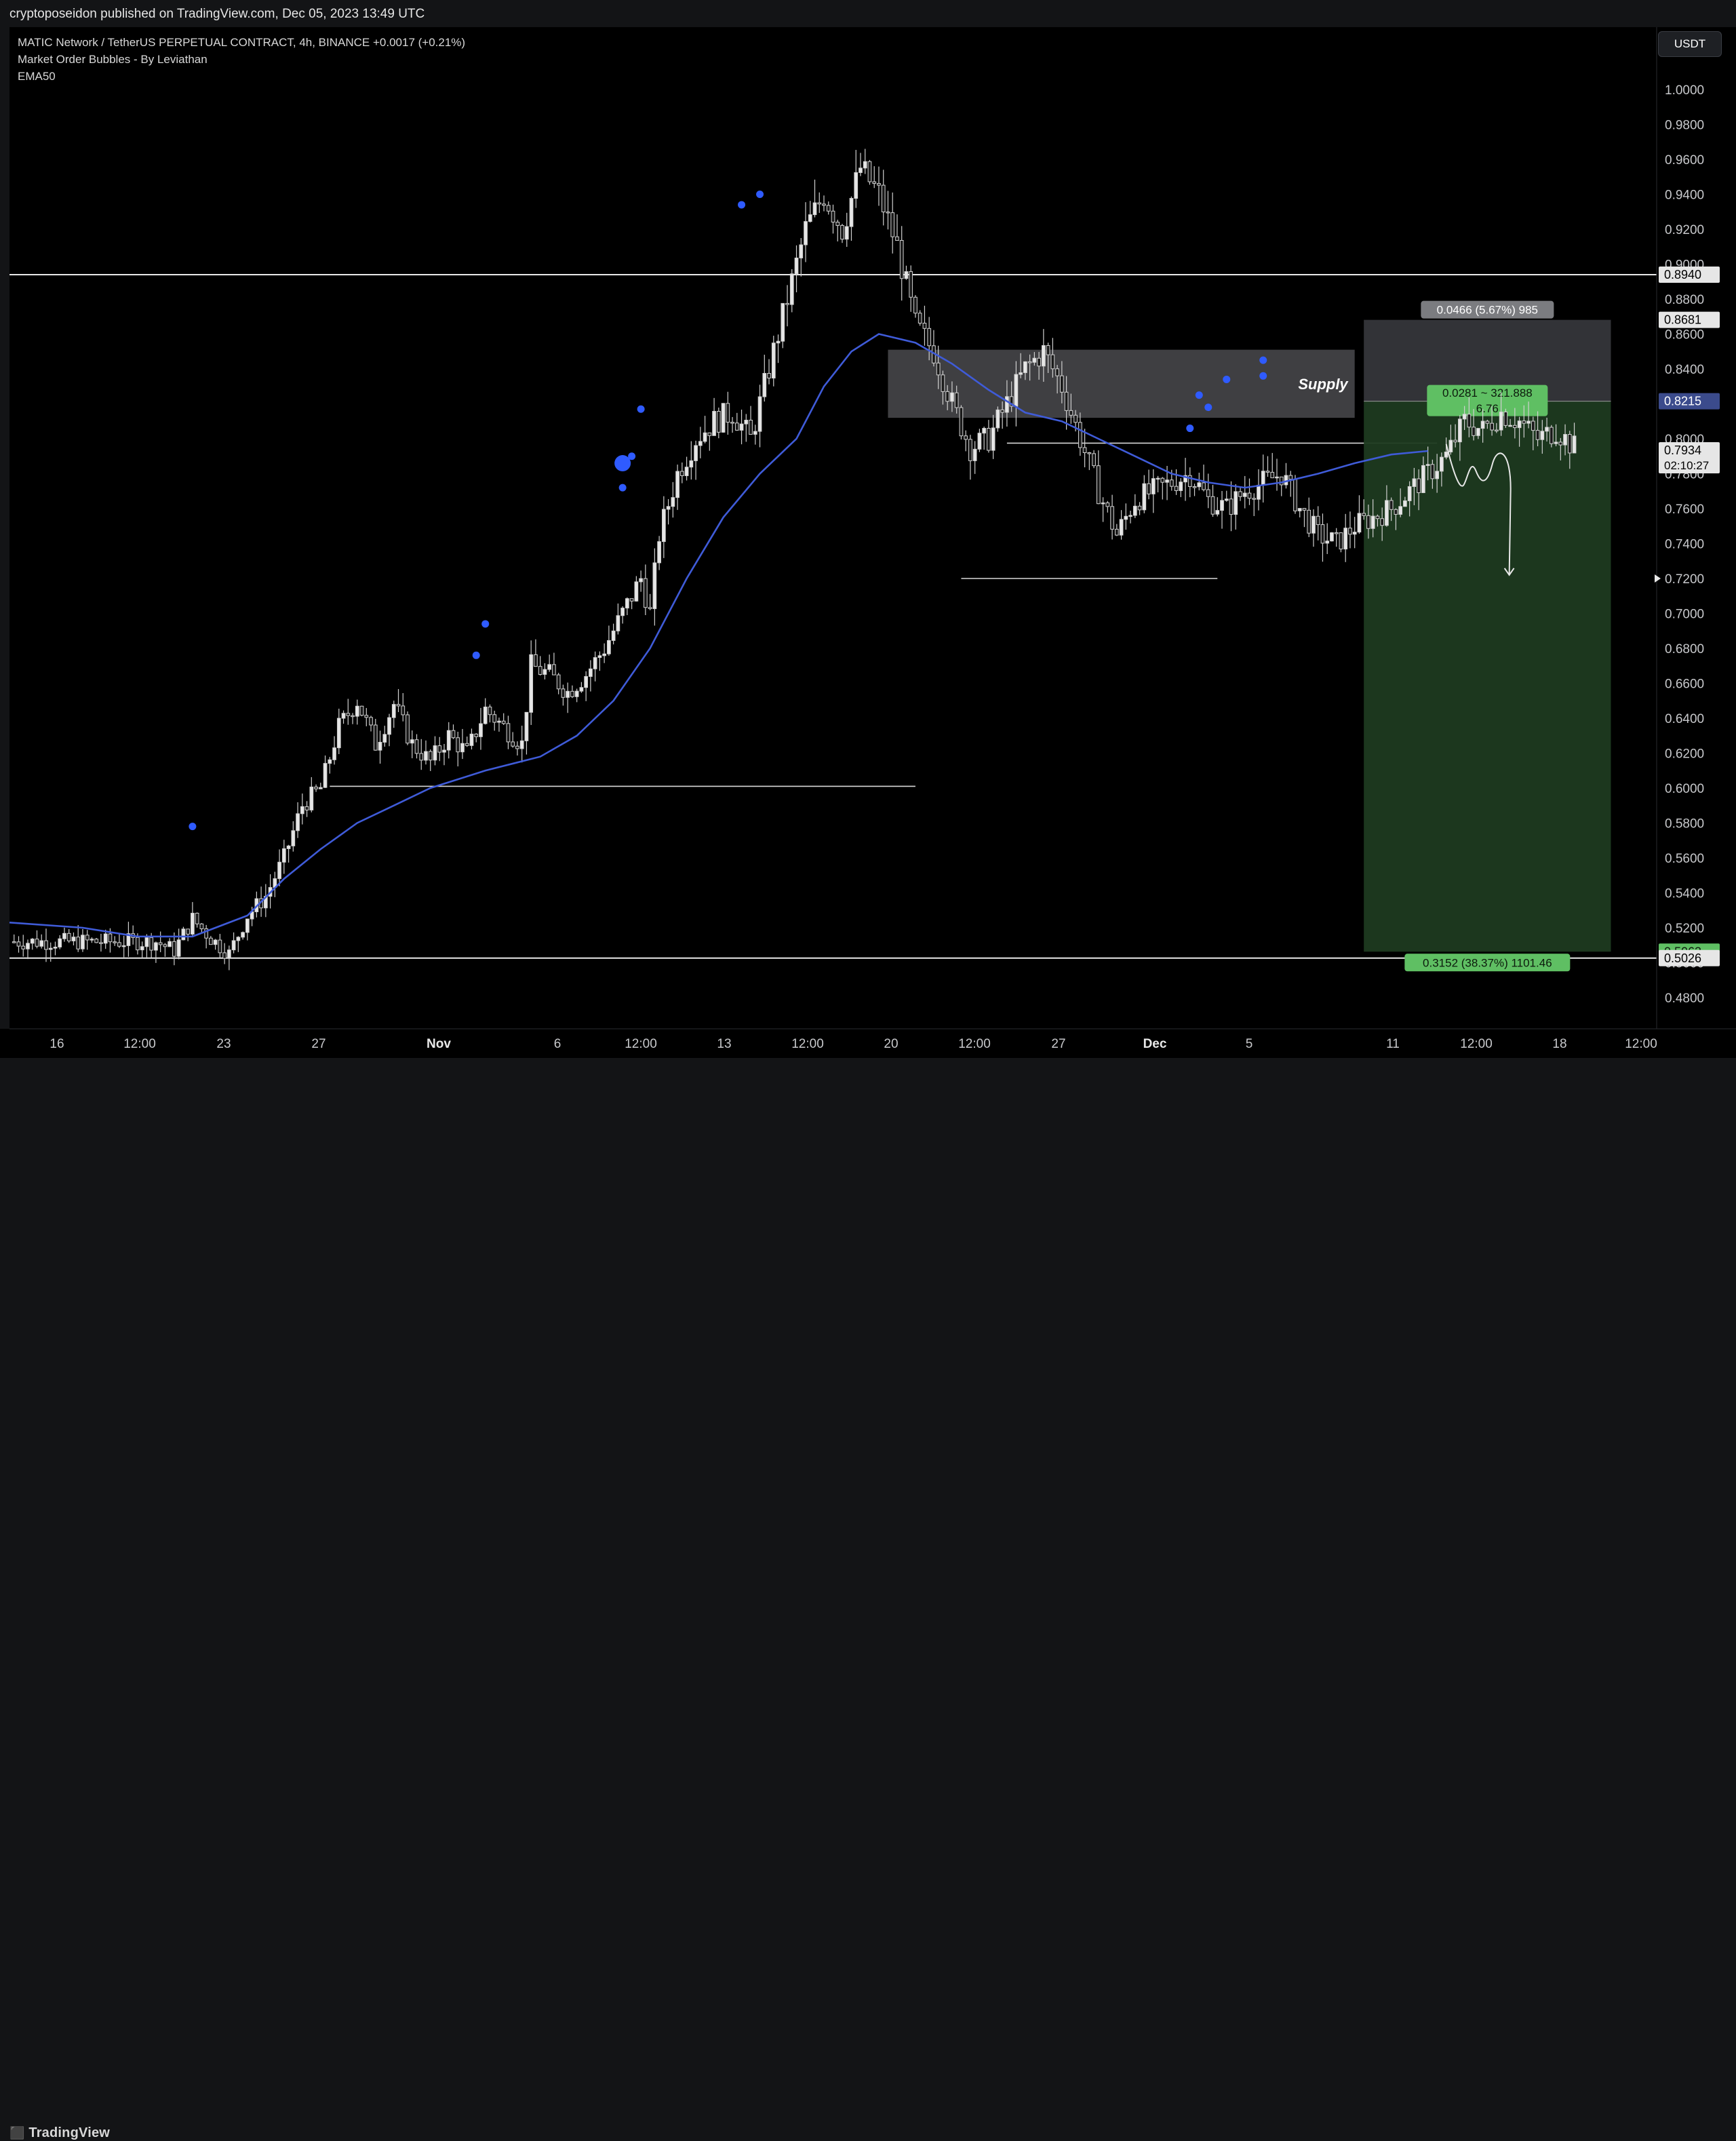  What do you see at coordinates (1684, 579) in the screenshot?
I see `price-tick-label: 0.7200` at bounding box center [1684, 579].